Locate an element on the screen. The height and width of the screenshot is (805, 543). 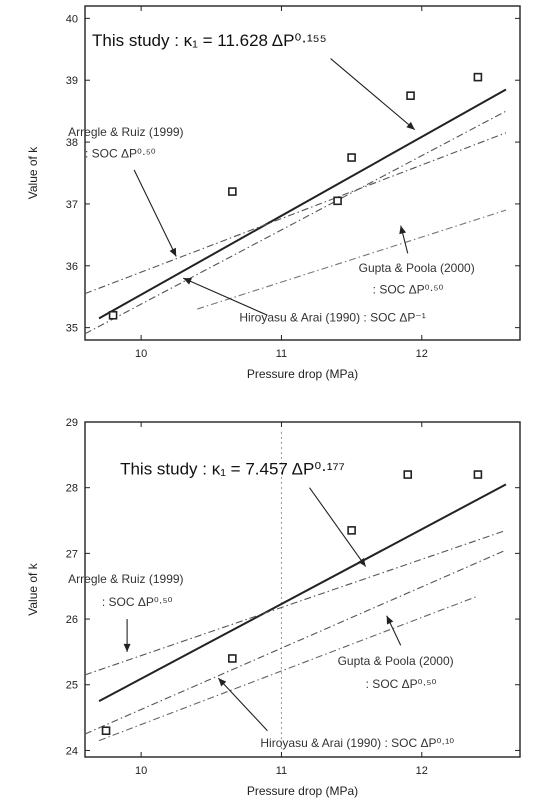
y-tick-label: 27 is located at coordinates (72, 554).